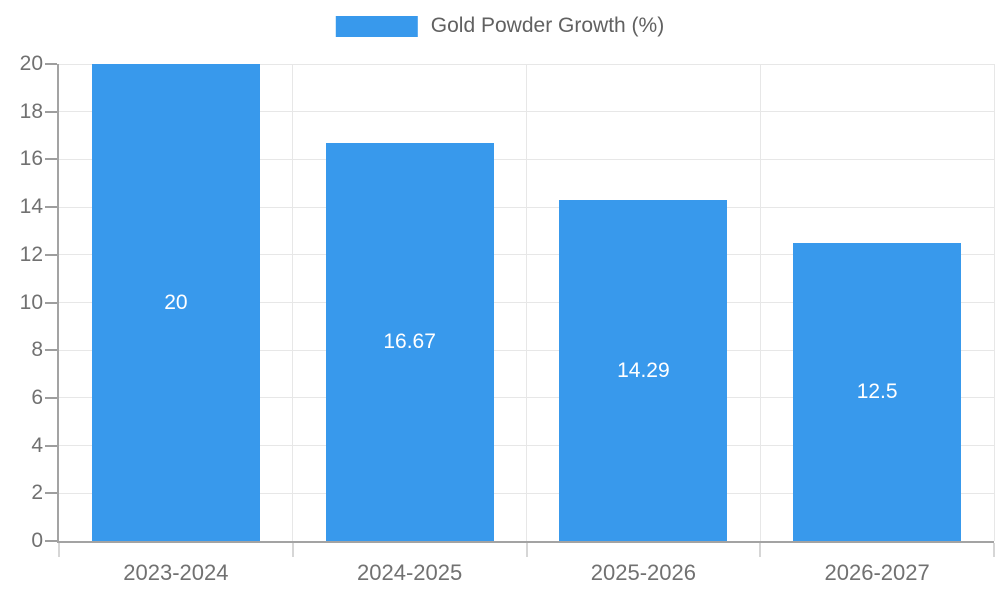 This screenshot has height=600, width=1000. What do you see at coordinates (58, 303) in the screenshot?
I see `y-axis-line` at bounding box center [58, 303].